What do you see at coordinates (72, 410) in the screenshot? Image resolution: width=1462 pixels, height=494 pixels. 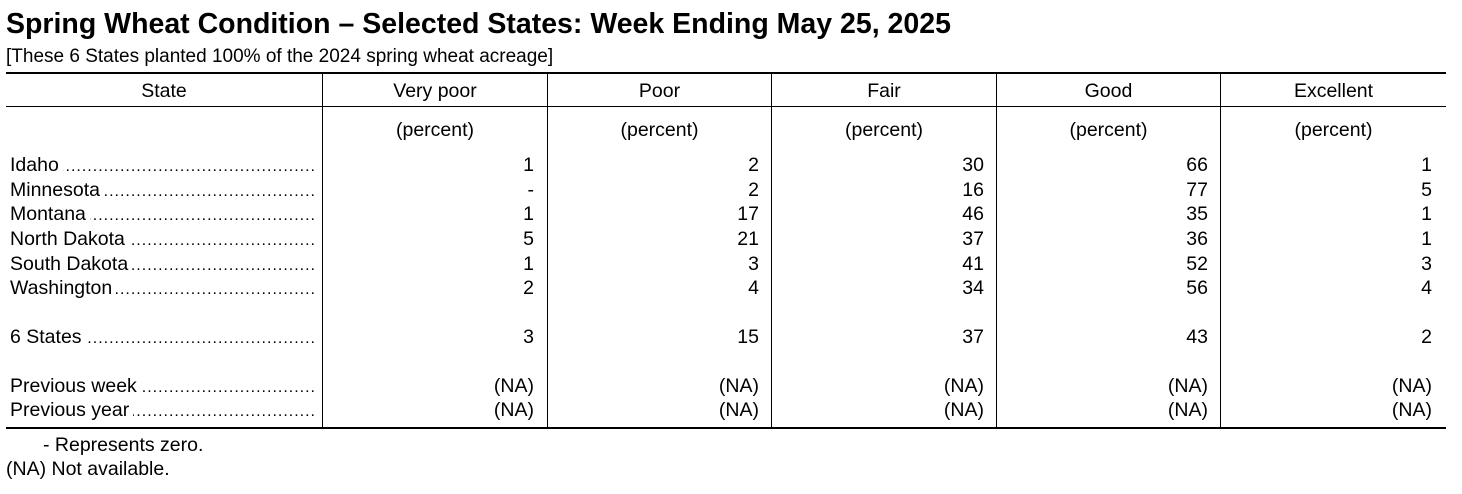 I see `comparison-label: Previous year` at bounding box center [72, 410].